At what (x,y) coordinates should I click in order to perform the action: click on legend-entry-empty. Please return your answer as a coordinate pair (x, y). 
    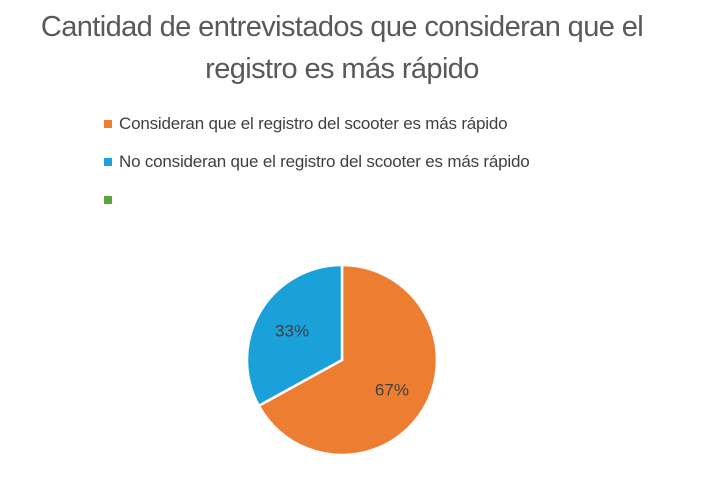
    Looking at the image, I should click on (316, 200).